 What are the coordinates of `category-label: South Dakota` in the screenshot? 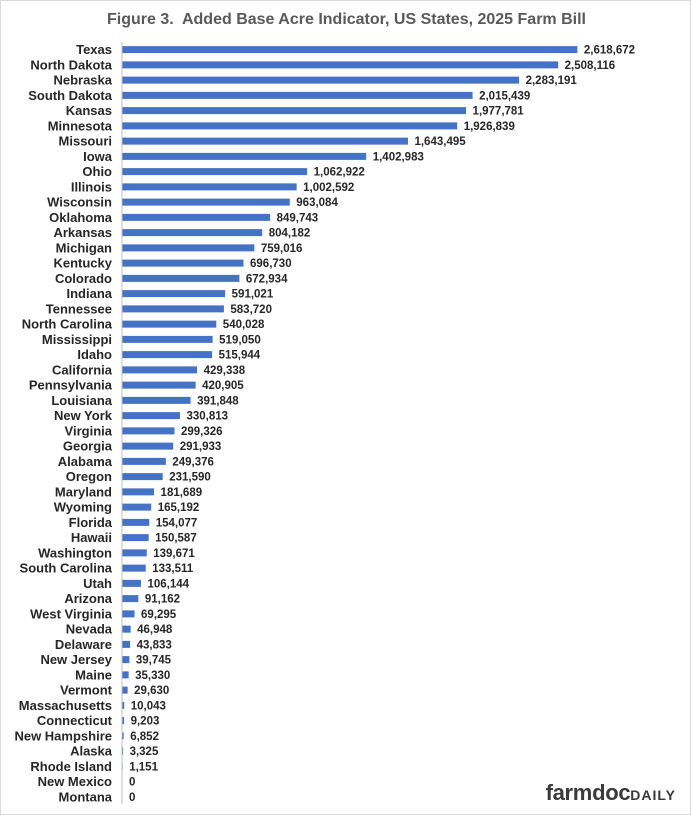 It's located at (70, 95).